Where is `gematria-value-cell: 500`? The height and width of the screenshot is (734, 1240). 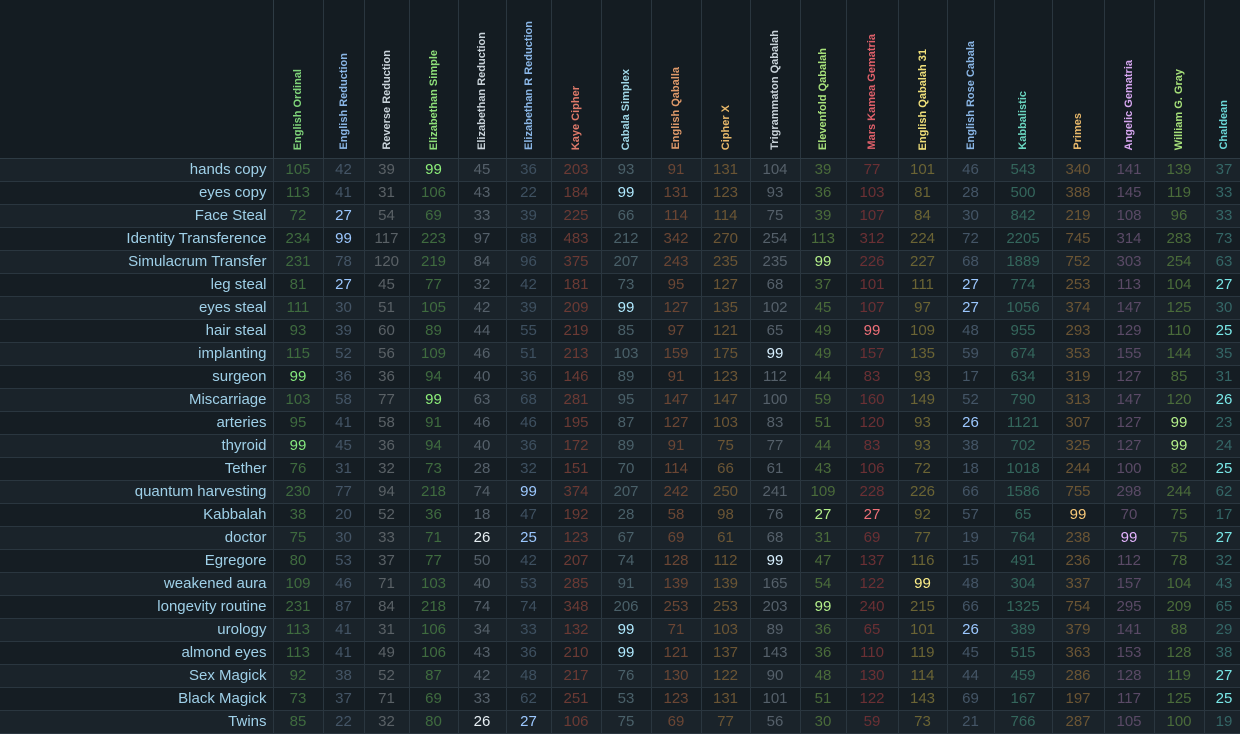
gematria-value-cell: 500 is located at coordinates (1023, 193).